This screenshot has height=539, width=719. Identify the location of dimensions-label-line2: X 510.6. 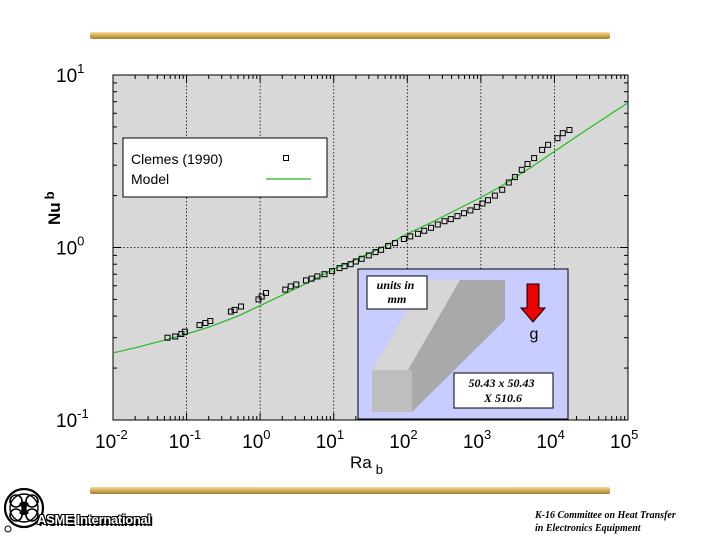
(502, 398).